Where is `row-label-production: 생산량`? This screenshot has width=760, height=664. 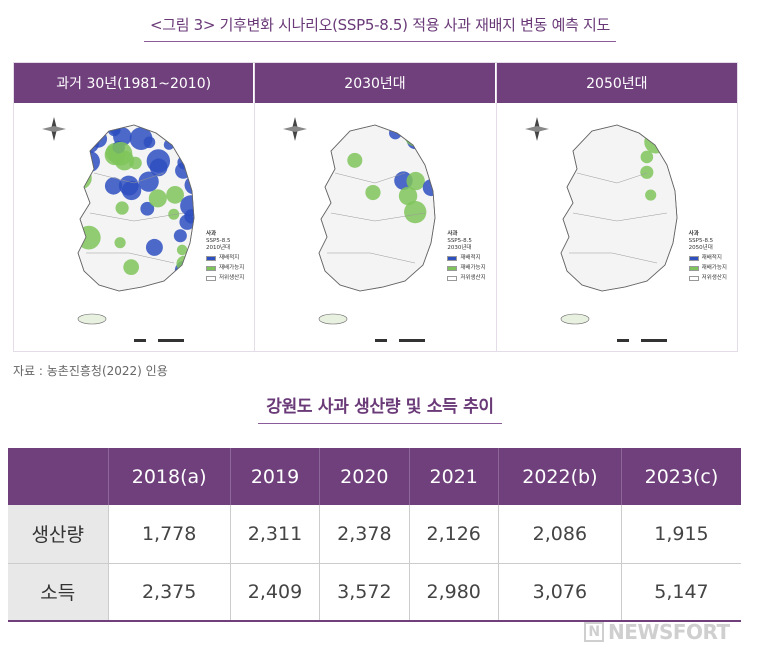
row-label-production: 생산량 is located at coordinates (58, 534).